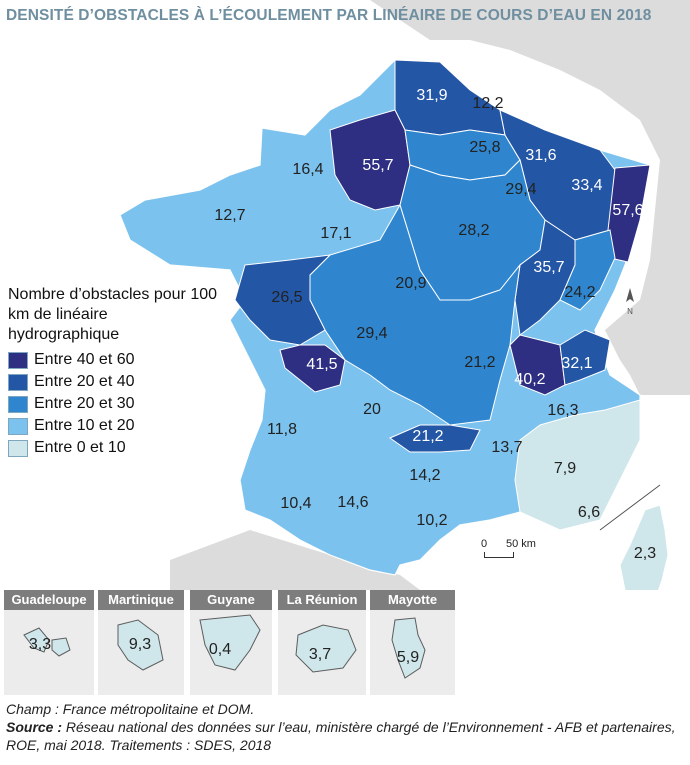  I want to click on corsica-divider, so click(630, 507).